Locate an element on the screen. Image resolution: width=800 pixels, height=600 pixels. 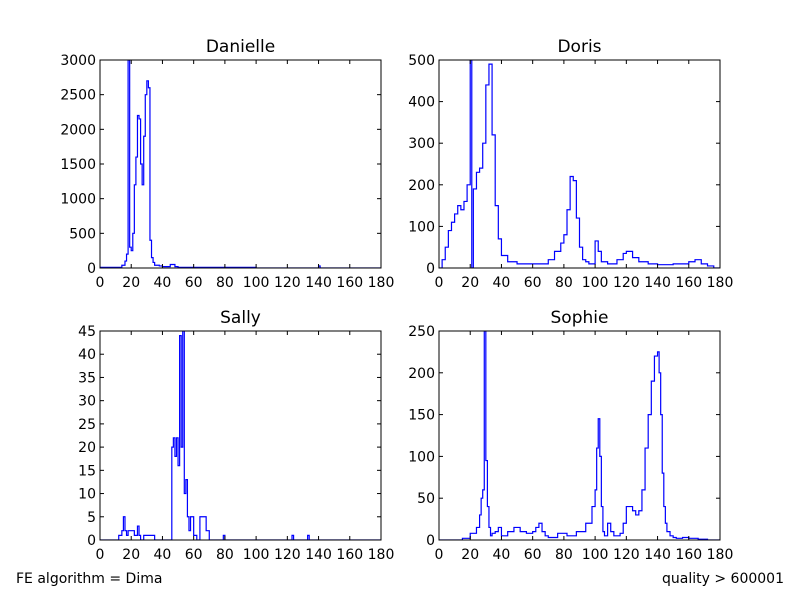
y-tick-label: 5 is located at coordinates (91, 518).